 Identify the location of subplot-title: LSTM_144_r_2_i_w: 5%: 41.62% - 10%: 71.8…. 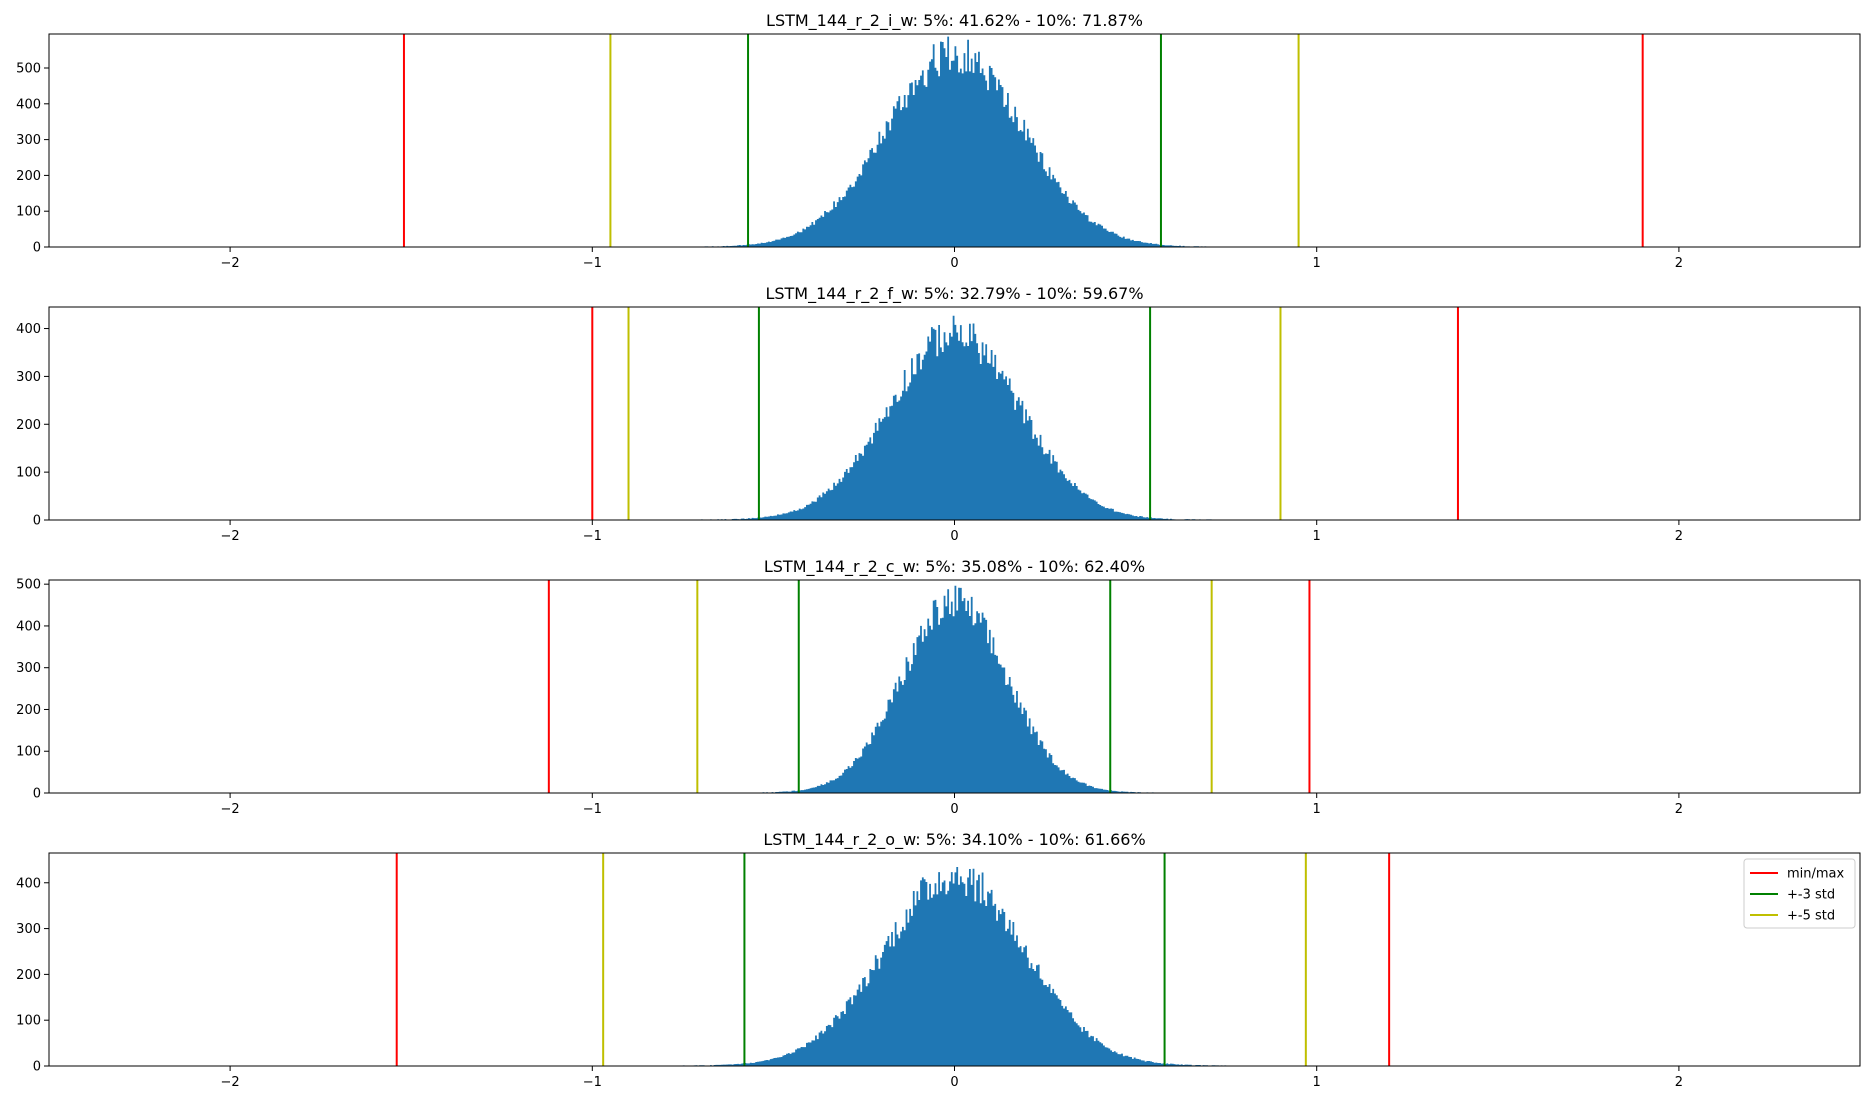
(954, 21).